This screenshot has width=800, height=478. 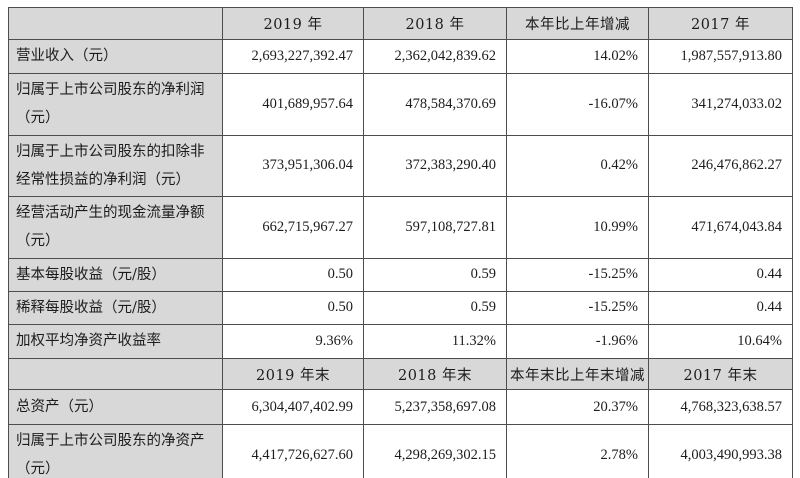 What do you see at coordinates (293, 451) in the screenshot?
I see `cell-value: 4,417,726,627.60` at bounding box center [293, 451].